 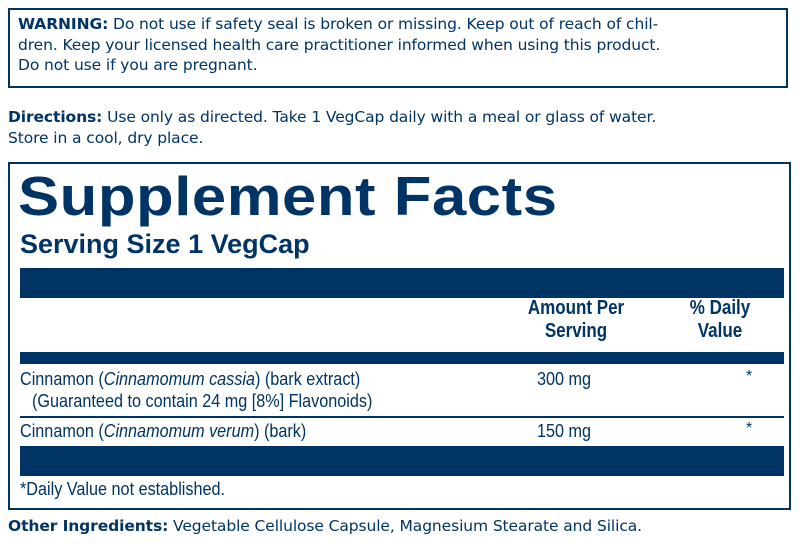 What do you see at coordinates (138, 65) in the screenshot?
I see `warning-line-3: Do not use if you are pregnant.` at bounding box center [138, 65].